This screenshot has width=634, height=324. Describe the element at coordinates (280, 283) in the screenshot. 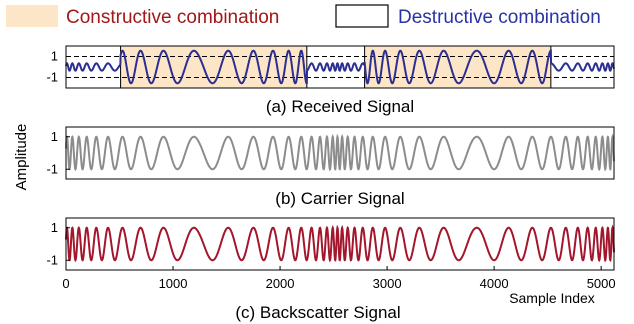

I see `x-tick-label: 2000` at that location.